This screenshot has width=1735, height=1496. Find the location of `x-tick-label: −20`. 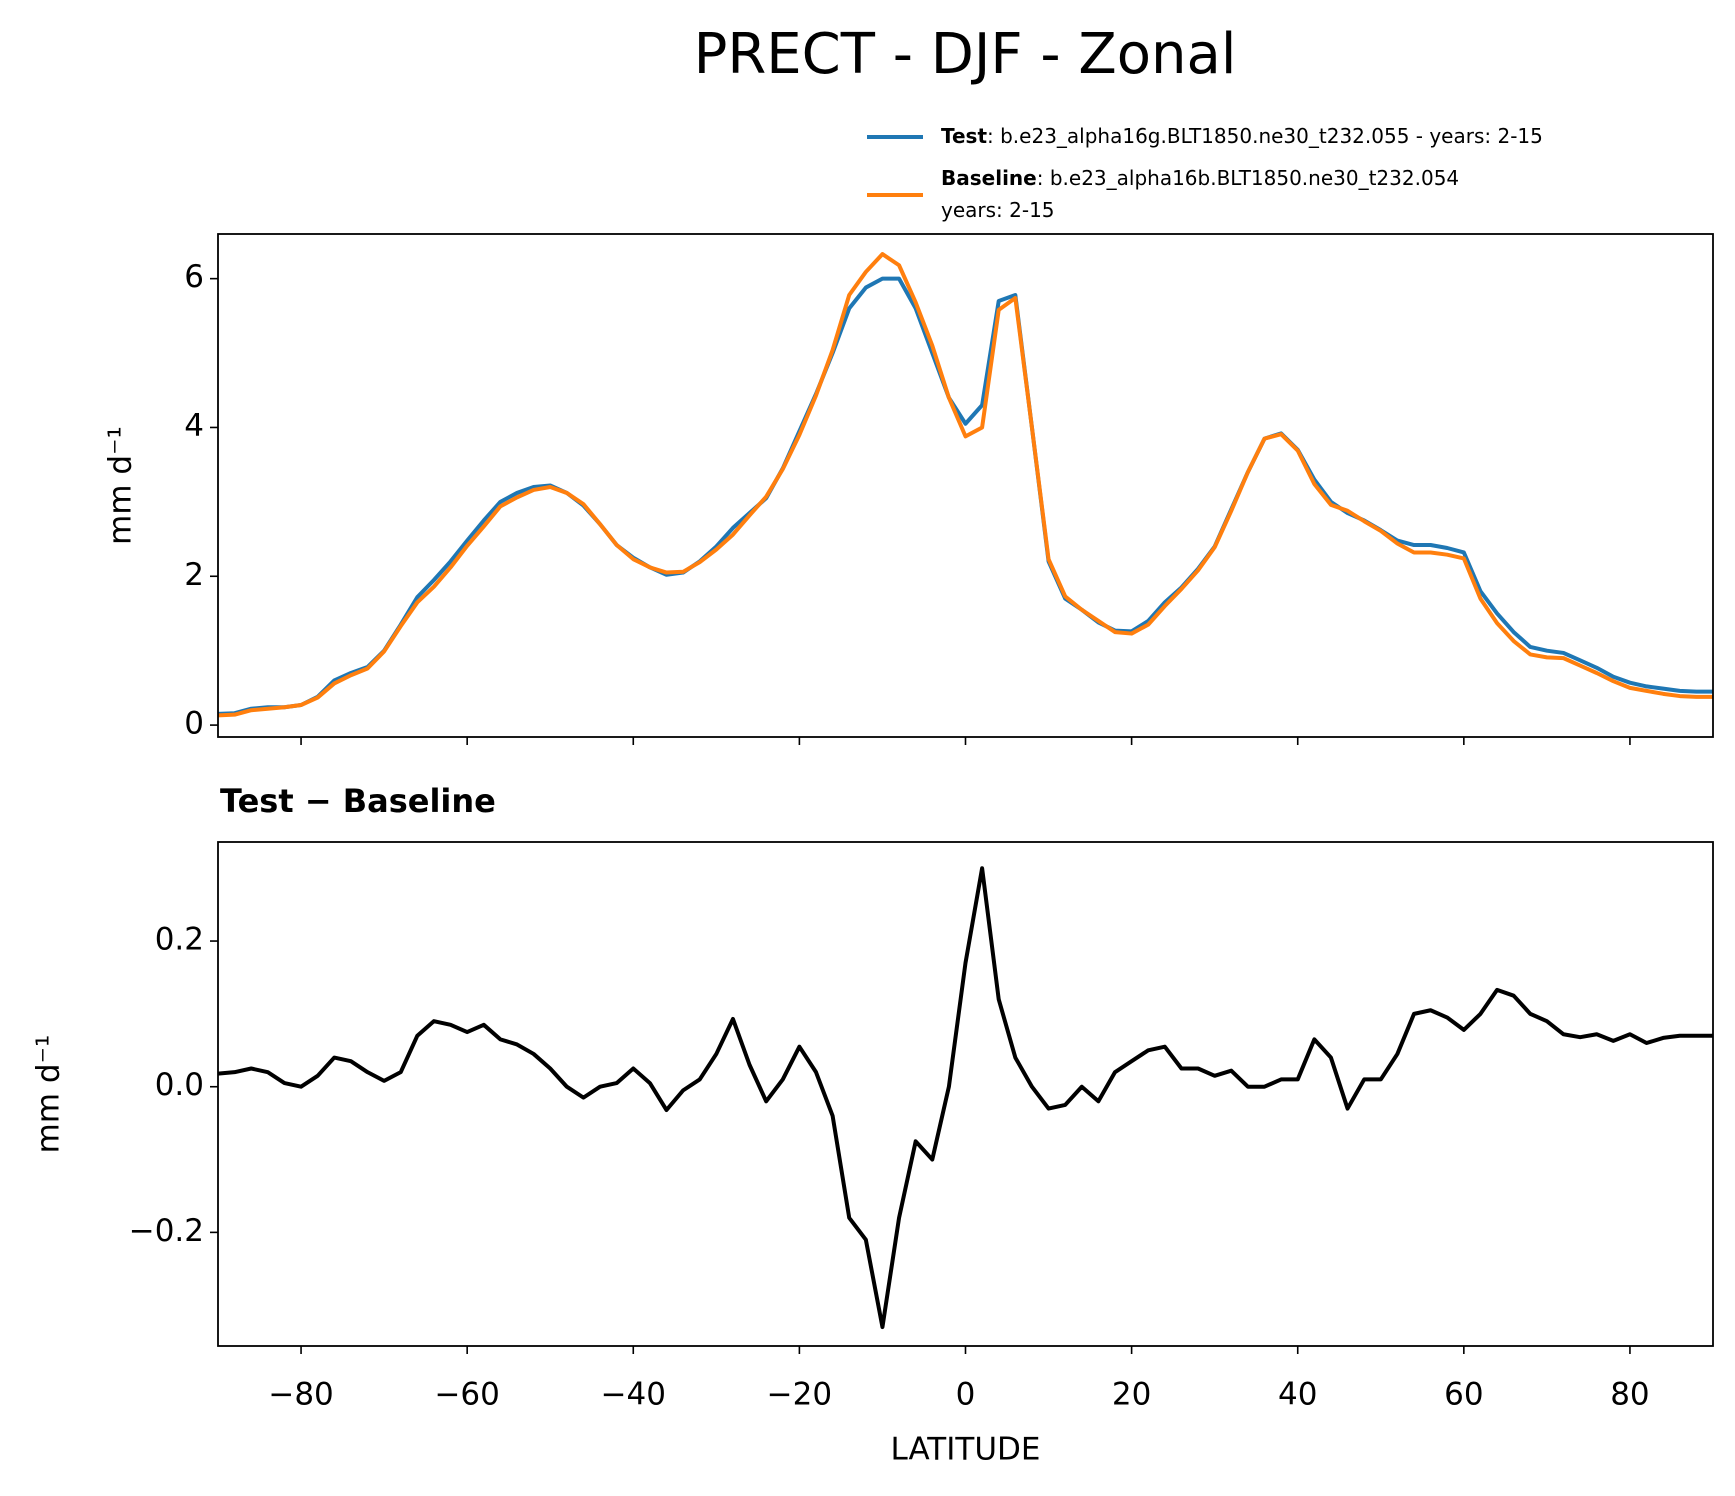

x-tick-label: −20 is located at coordinates (799, 1395).